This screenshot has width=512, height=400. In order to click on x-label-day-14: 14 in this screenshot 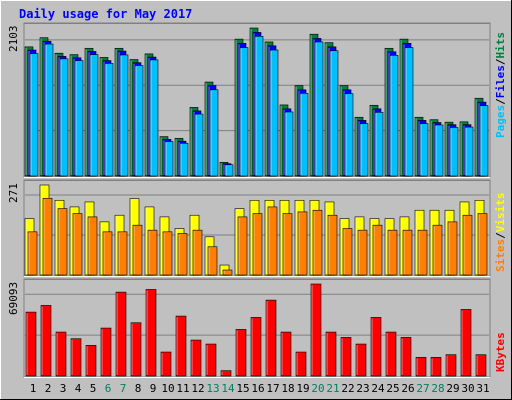, I will do `click(228, 388)`.